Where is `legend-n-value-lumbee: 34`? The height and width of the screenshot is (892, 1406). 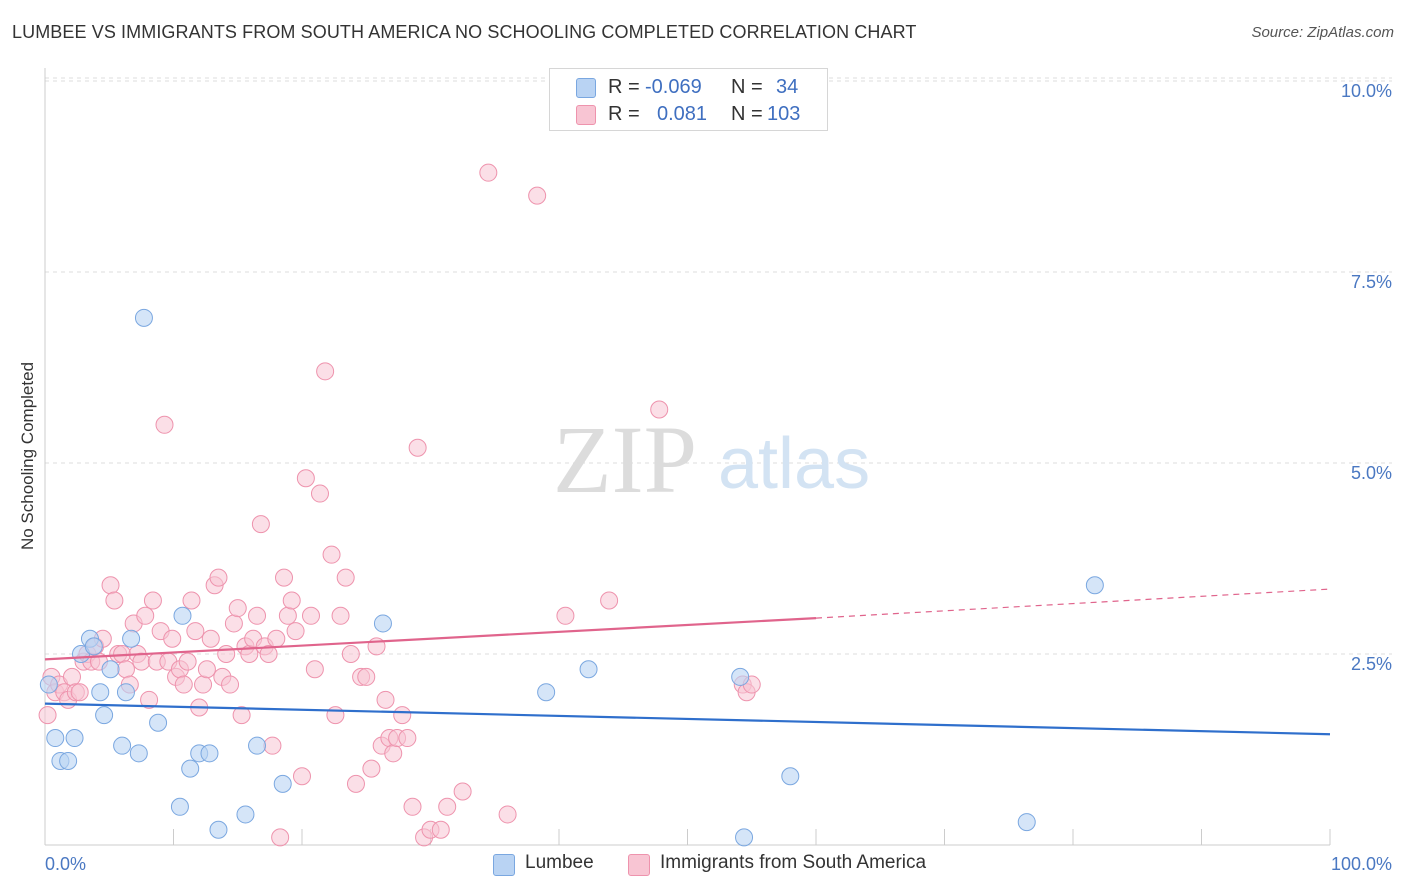 legend-n-value-lumbee: 34 is located at coordinates (787, 87).